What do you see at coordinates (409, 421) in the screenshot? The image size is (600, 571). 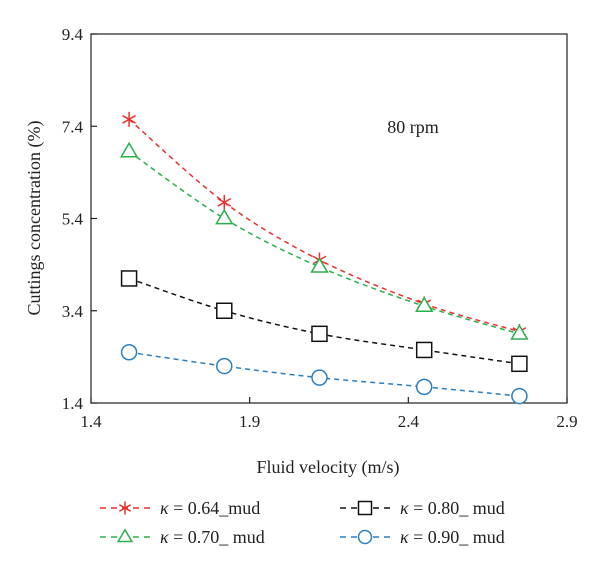 I see `x-tick-label: 2.4` at bounding box center [409, 421].